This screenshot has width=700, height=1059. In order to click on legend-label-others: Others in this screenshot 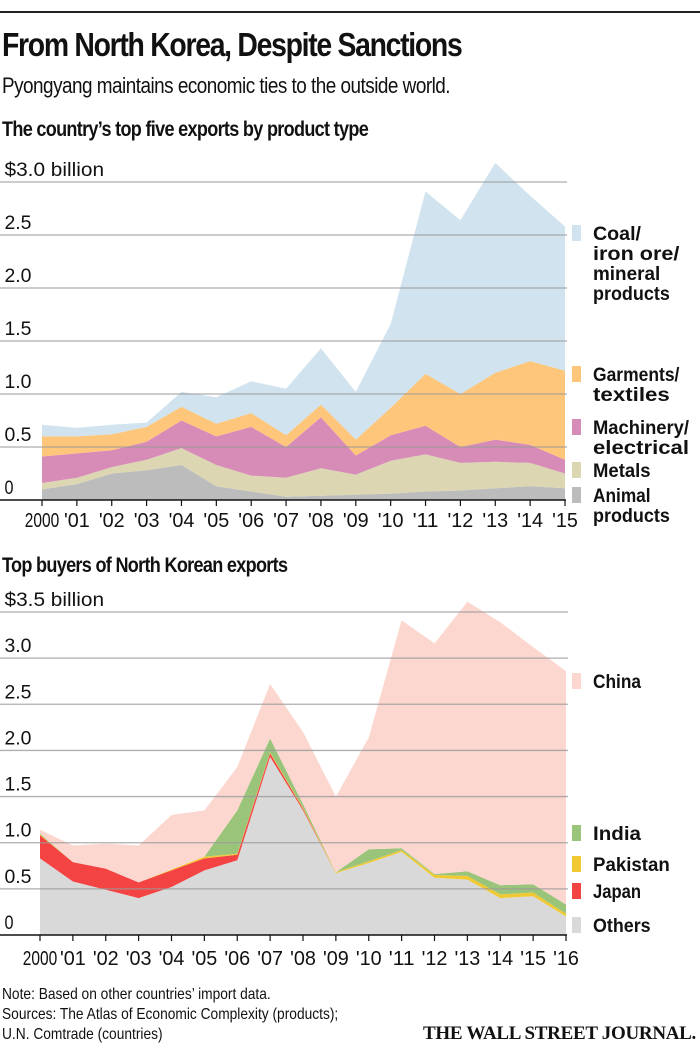, I will do `click(622, 926)`.